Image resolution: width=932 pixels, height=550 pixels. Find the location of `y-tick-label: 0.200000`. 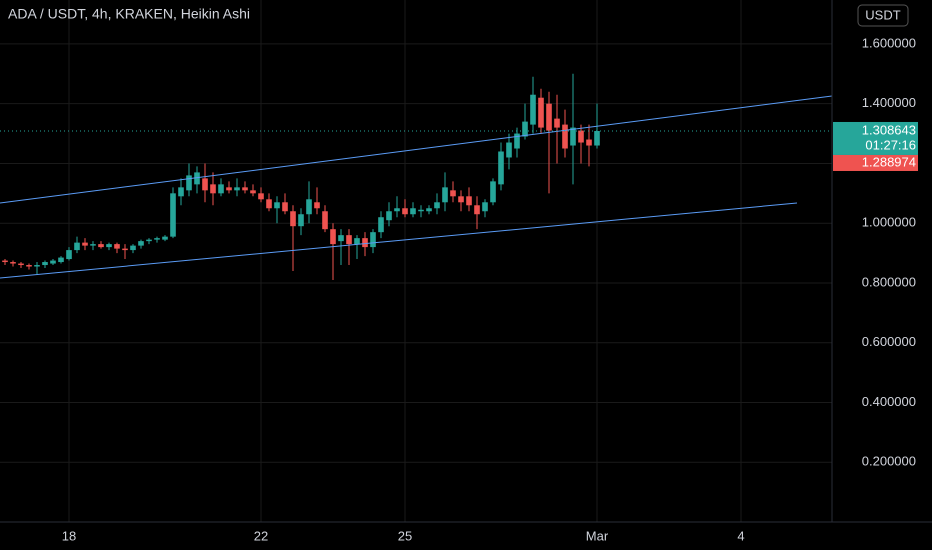

y-tick-label: 0.200000 is located at coordinates (889, 461).